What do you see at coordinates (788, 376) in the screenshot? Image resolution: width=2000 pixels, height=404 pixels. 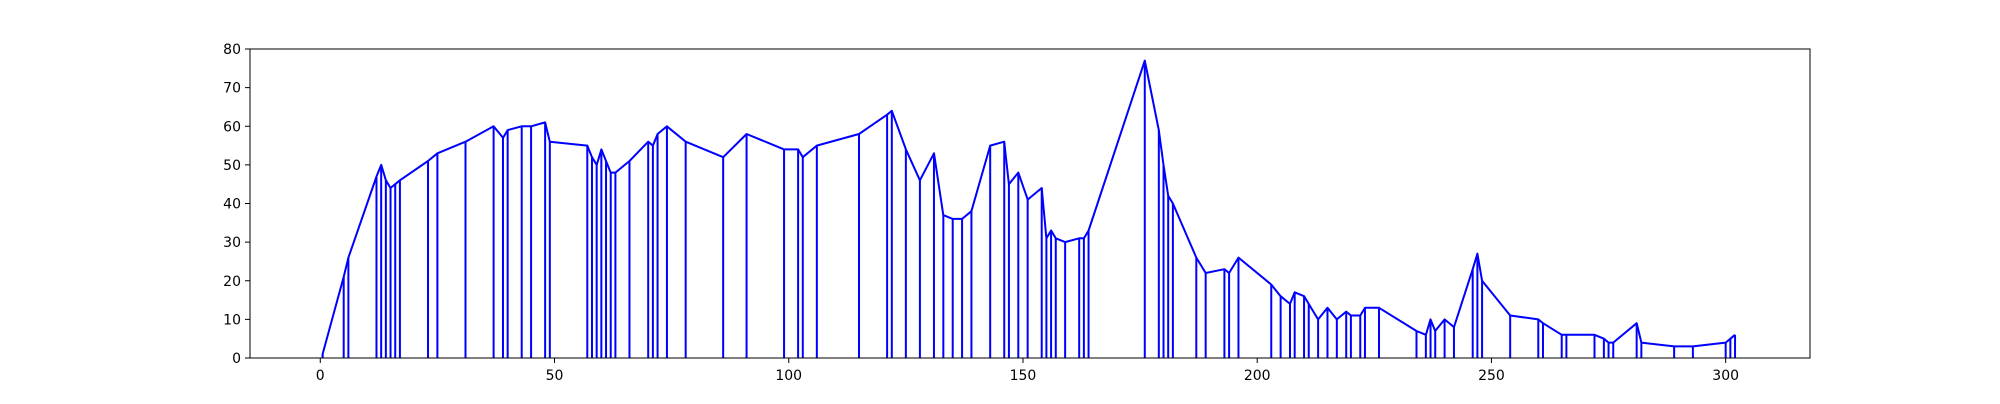 I see `x-tick-label: 100` at bounding box center [788, 376].